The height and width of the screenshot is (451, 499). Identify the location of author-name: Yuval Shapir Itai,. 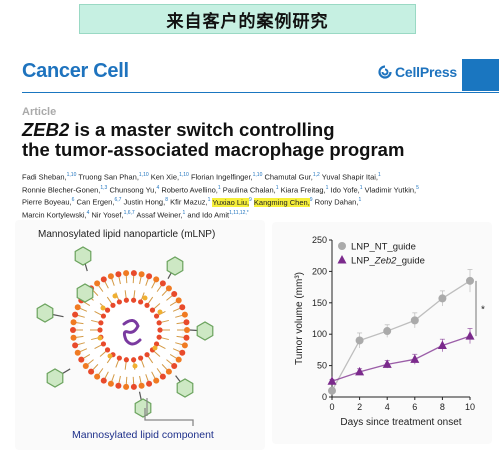
(350, 177).